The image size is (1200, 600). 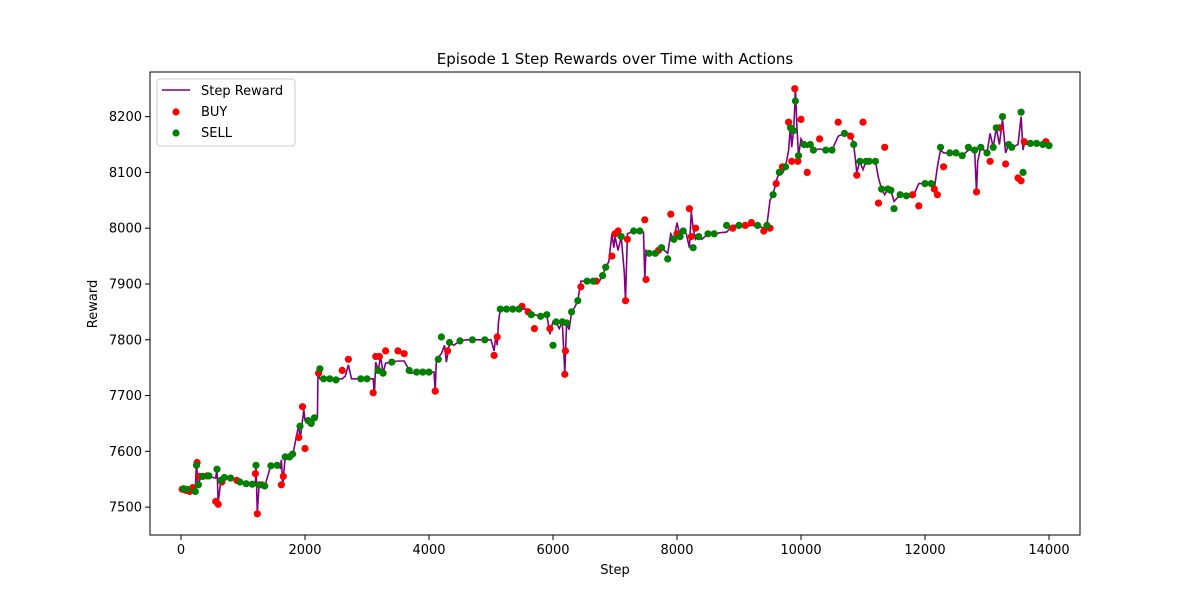 What do you see at coordinates (676, 550) in the screenshot?
I see `x-tick-label-8000: 8000` at bounding box center [676, 550].